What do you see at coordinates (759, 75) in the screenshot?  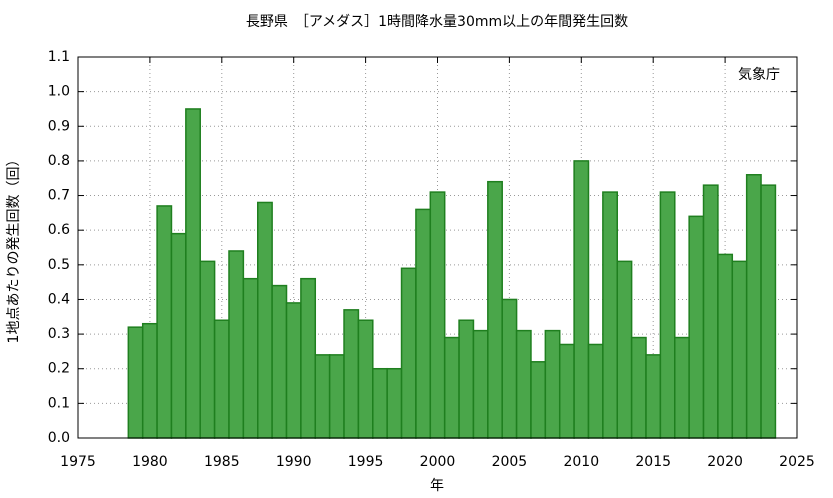 I see `annotation: 気象庁` at bounding box center [759, 75].